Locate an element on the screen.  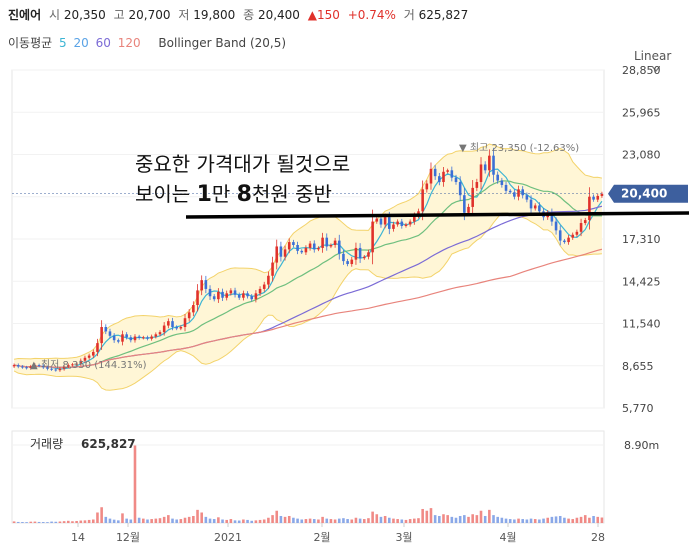
scale-mode-toggle: Linear is located at coordinates (653, 56).